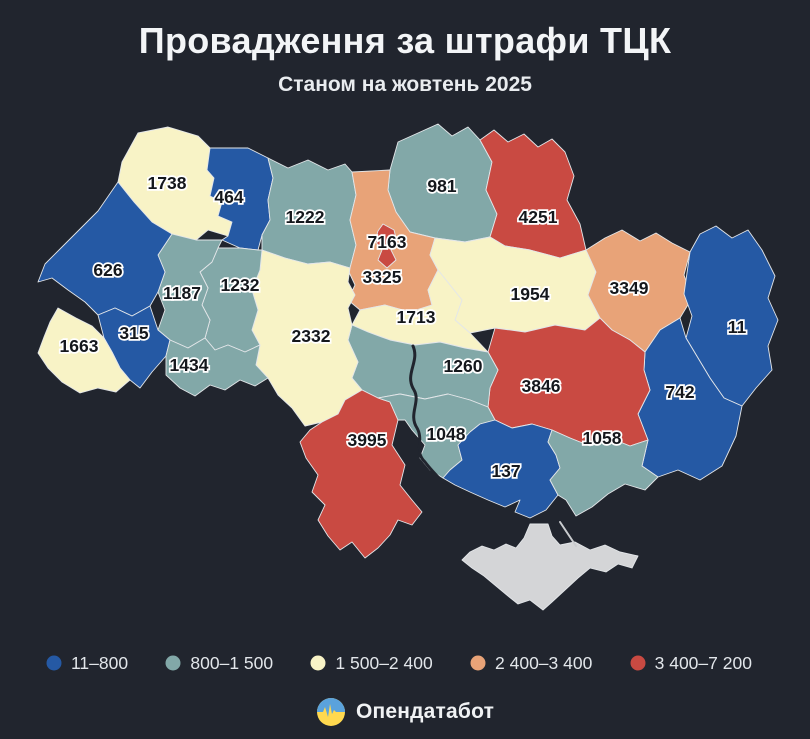  Describe the element at coordinates (387, 242) in the screenshot. I see `value-label-kyiv-city: 7163` at that location.